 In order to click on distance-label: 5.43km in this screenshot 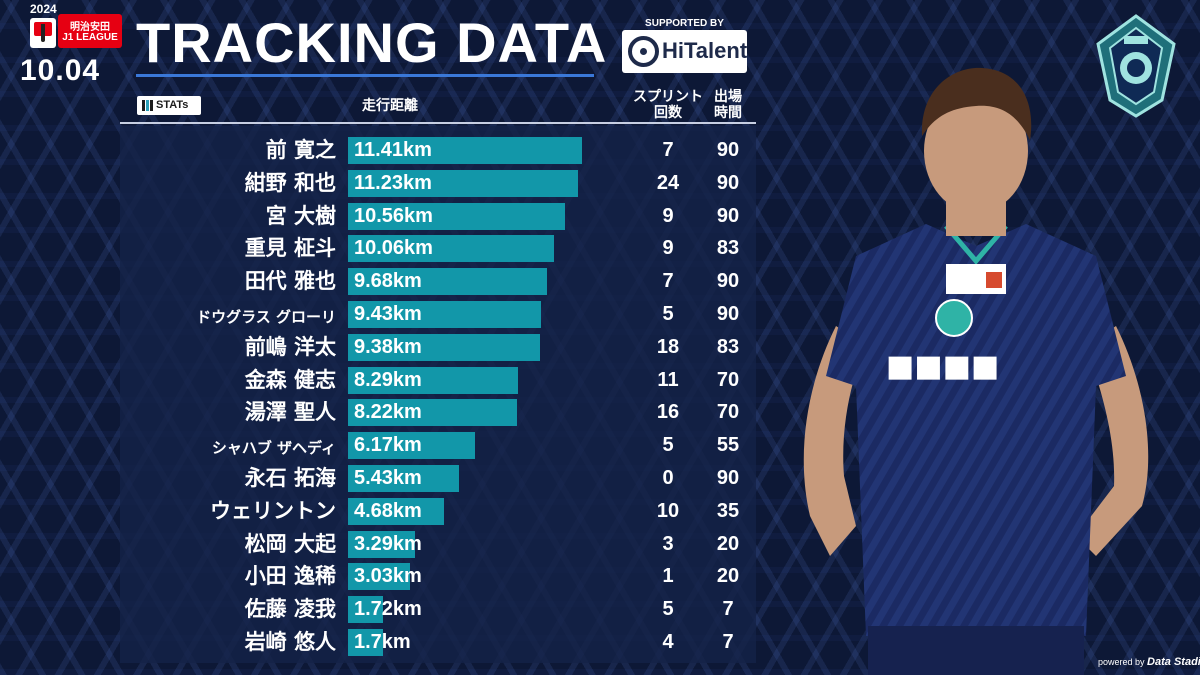, I will do `click(388, 478)`.